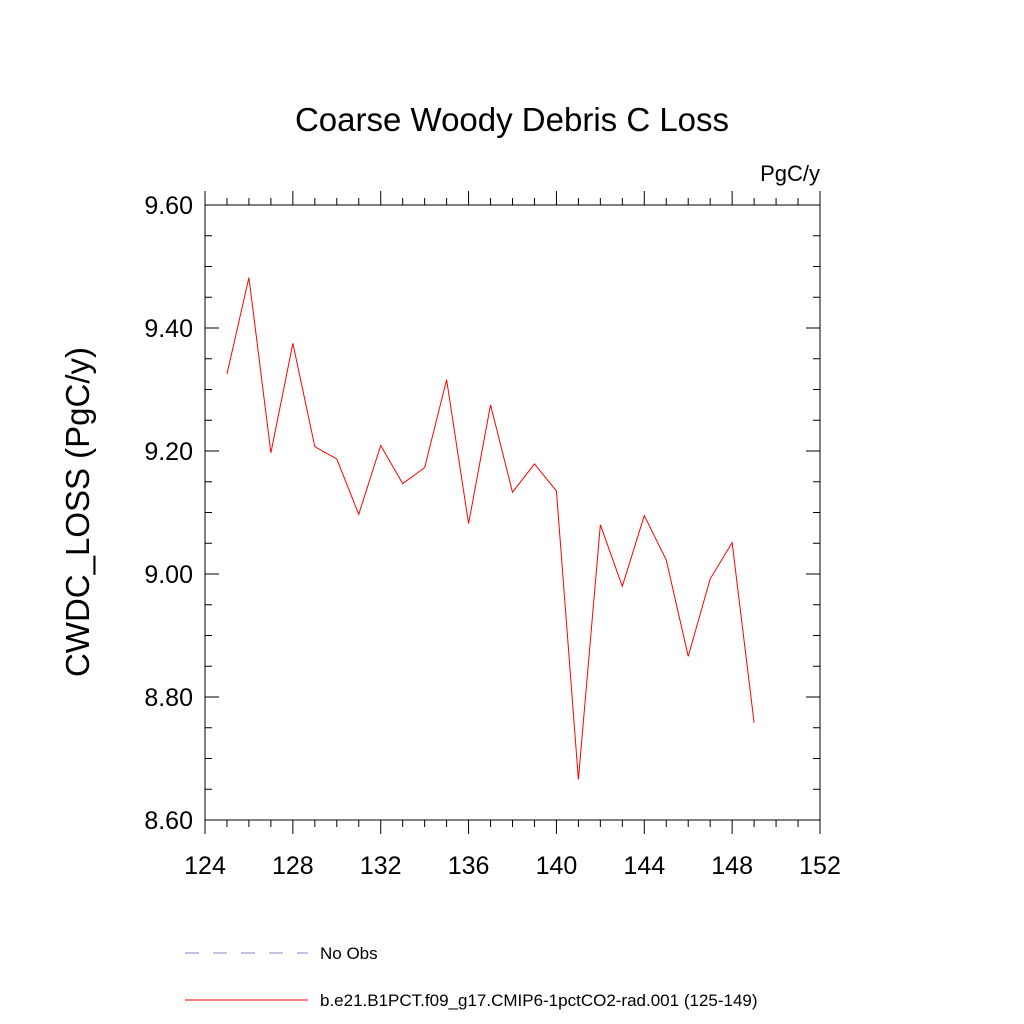  I want to click on x-tick-label: 148, so click(732, 866).